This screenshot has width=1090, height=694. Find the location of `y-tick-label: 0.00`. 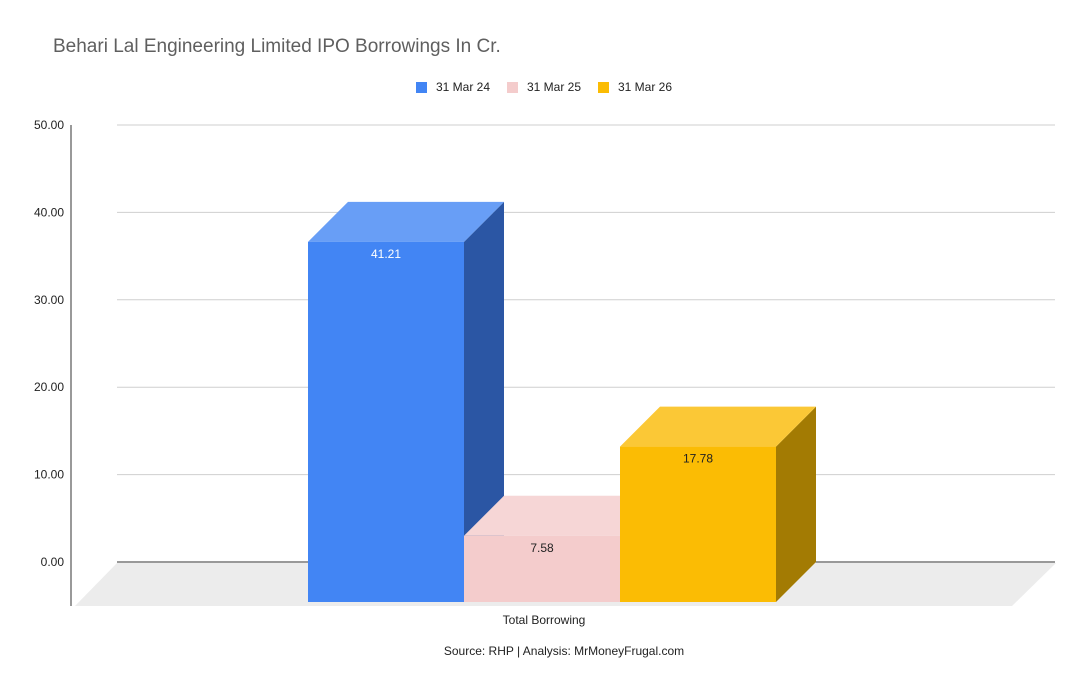

y-tick-label: 0.00 is located at coordinates (53, 562).